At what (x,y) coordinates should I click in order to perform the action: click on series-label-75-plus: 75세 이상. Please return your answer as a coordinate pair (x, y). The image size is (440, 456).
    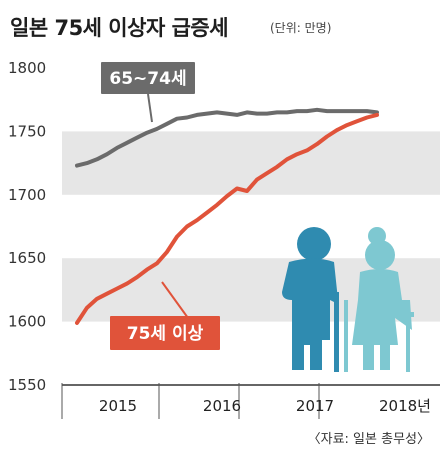
    Looking at the image, I should click on (165, 334).